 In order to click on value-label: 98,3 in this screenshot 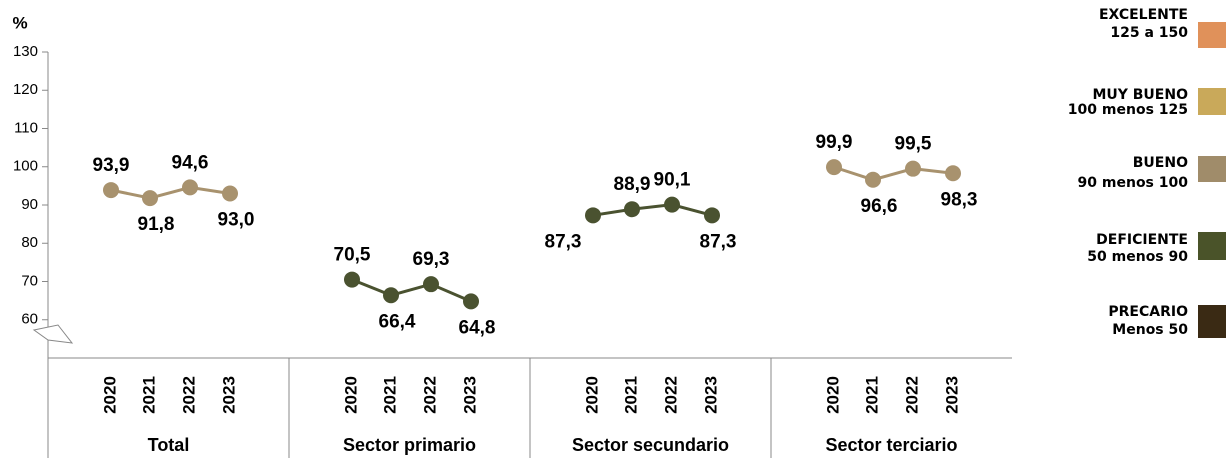, I will do `click(959, 199)`.